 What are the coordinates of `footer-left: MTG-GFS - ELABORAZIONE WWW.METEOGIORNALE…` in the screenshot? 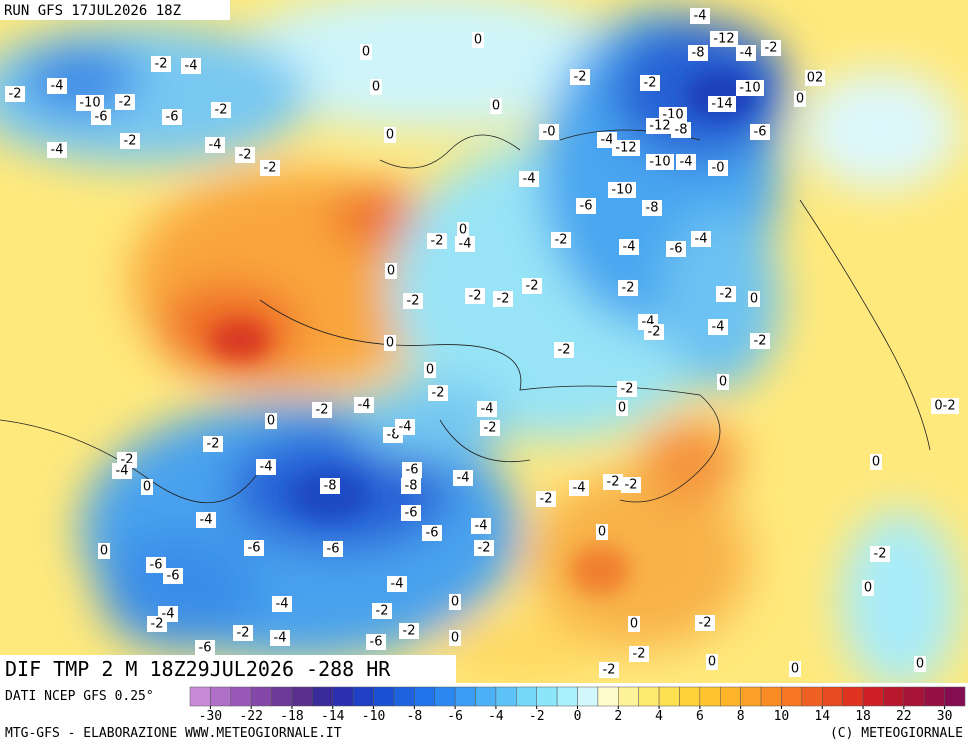 It's located at (173, 733).